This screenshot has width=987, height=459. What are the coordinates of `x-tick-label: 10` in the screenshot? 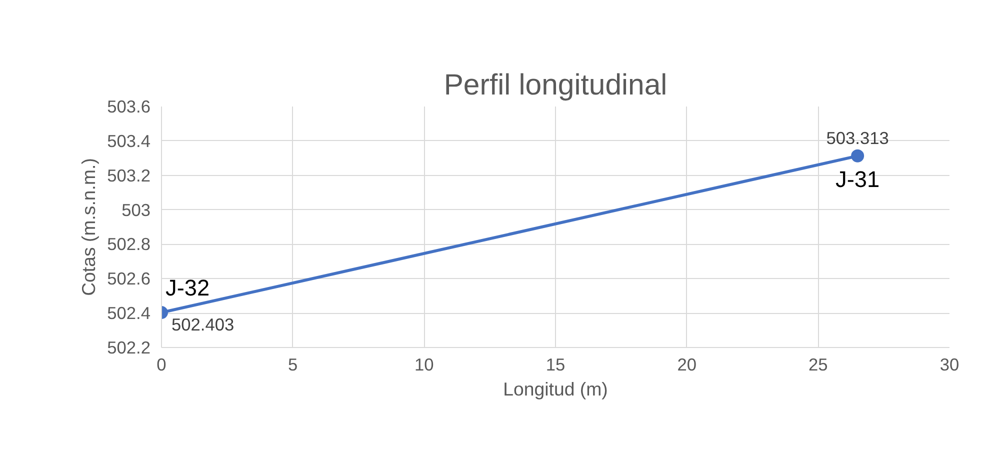 It's located at (424, 364).